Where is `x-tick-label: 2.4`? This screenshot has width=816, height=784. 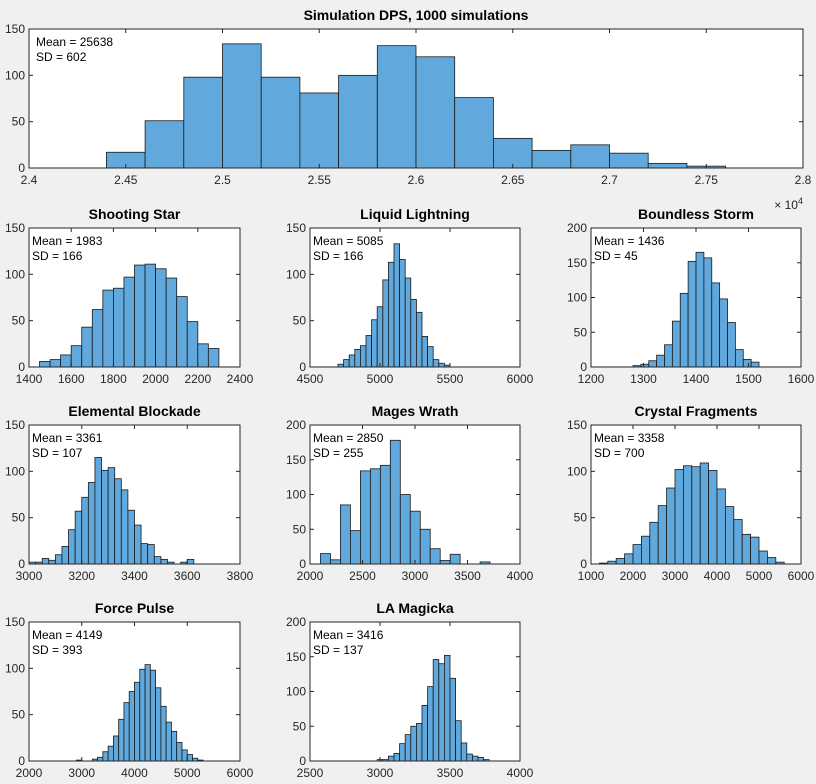 x-tick-label: 2.4 is located at coordinates (29, 180).